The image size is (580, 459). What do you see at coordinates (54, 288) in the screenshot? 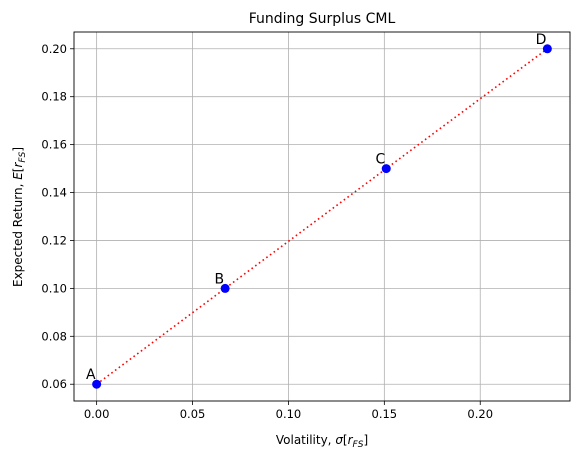
I see `y-tick-label: 0.10` at bounding box center [54, 288].